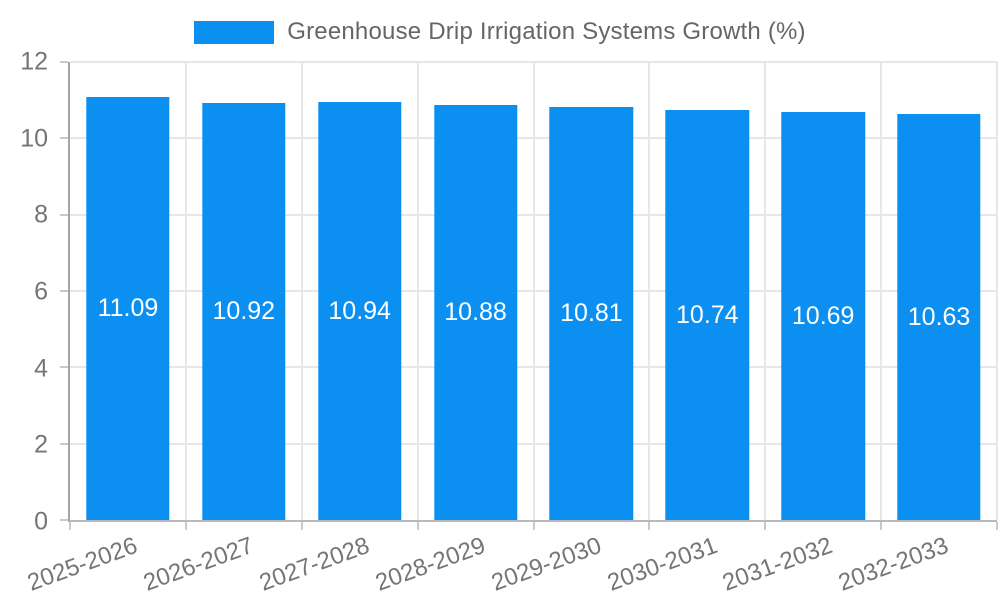  I want to click on bar: 10.88, so click(475, 312).